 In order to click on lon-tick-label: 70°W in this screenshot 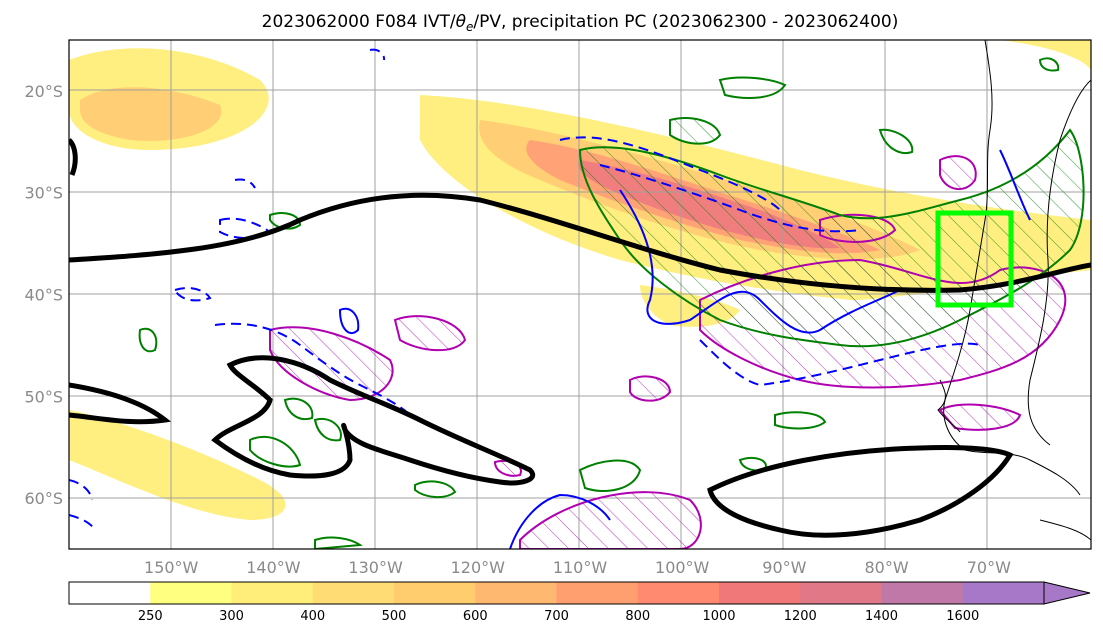, I will do `click(989, 567)`.